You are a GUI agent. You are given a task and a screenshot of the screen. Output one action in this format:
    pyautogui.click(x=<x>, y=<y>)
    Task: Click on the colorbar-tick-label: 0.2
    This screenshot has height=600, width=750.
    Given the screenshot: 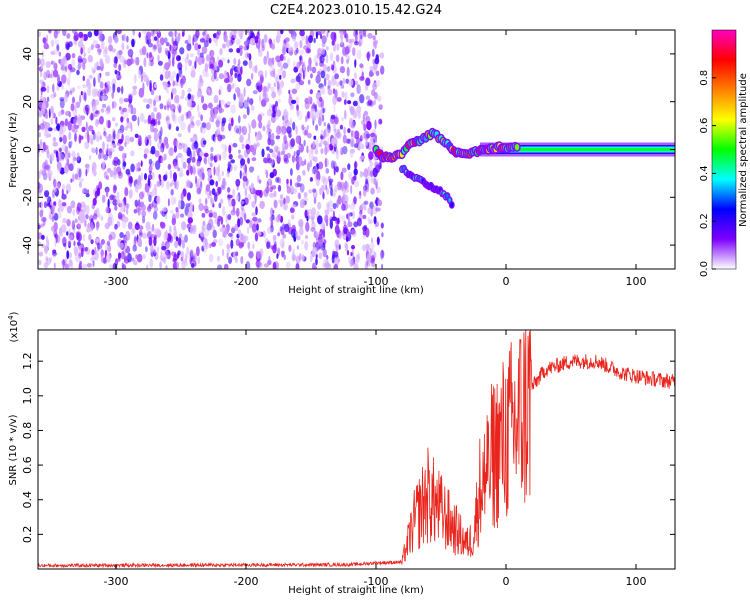 What is the action you would take?
    pyautogui.click(x=704, y=221)
    